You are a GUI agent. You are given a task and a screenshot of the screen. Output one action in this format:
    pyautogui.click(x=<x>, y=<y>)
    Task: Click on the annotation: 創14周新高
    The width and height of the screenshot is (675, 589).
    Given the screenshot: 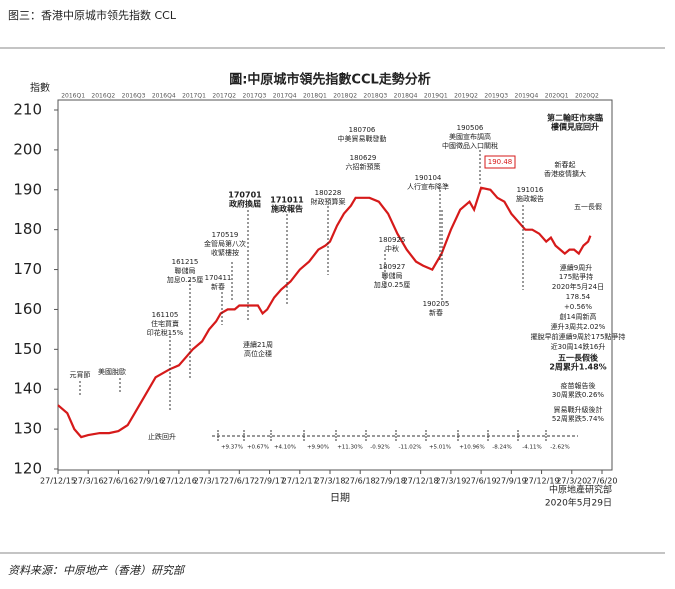 What is the action you would take?
    pyautogui.click(x=578, y=316)
    